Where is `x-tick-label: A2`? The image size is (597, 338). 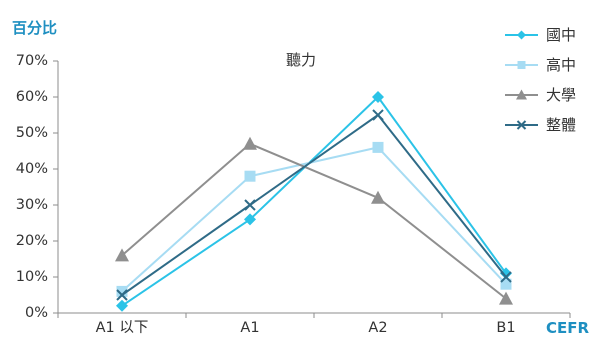
x-tick-label: A2 is located at coordinates (377, 328).